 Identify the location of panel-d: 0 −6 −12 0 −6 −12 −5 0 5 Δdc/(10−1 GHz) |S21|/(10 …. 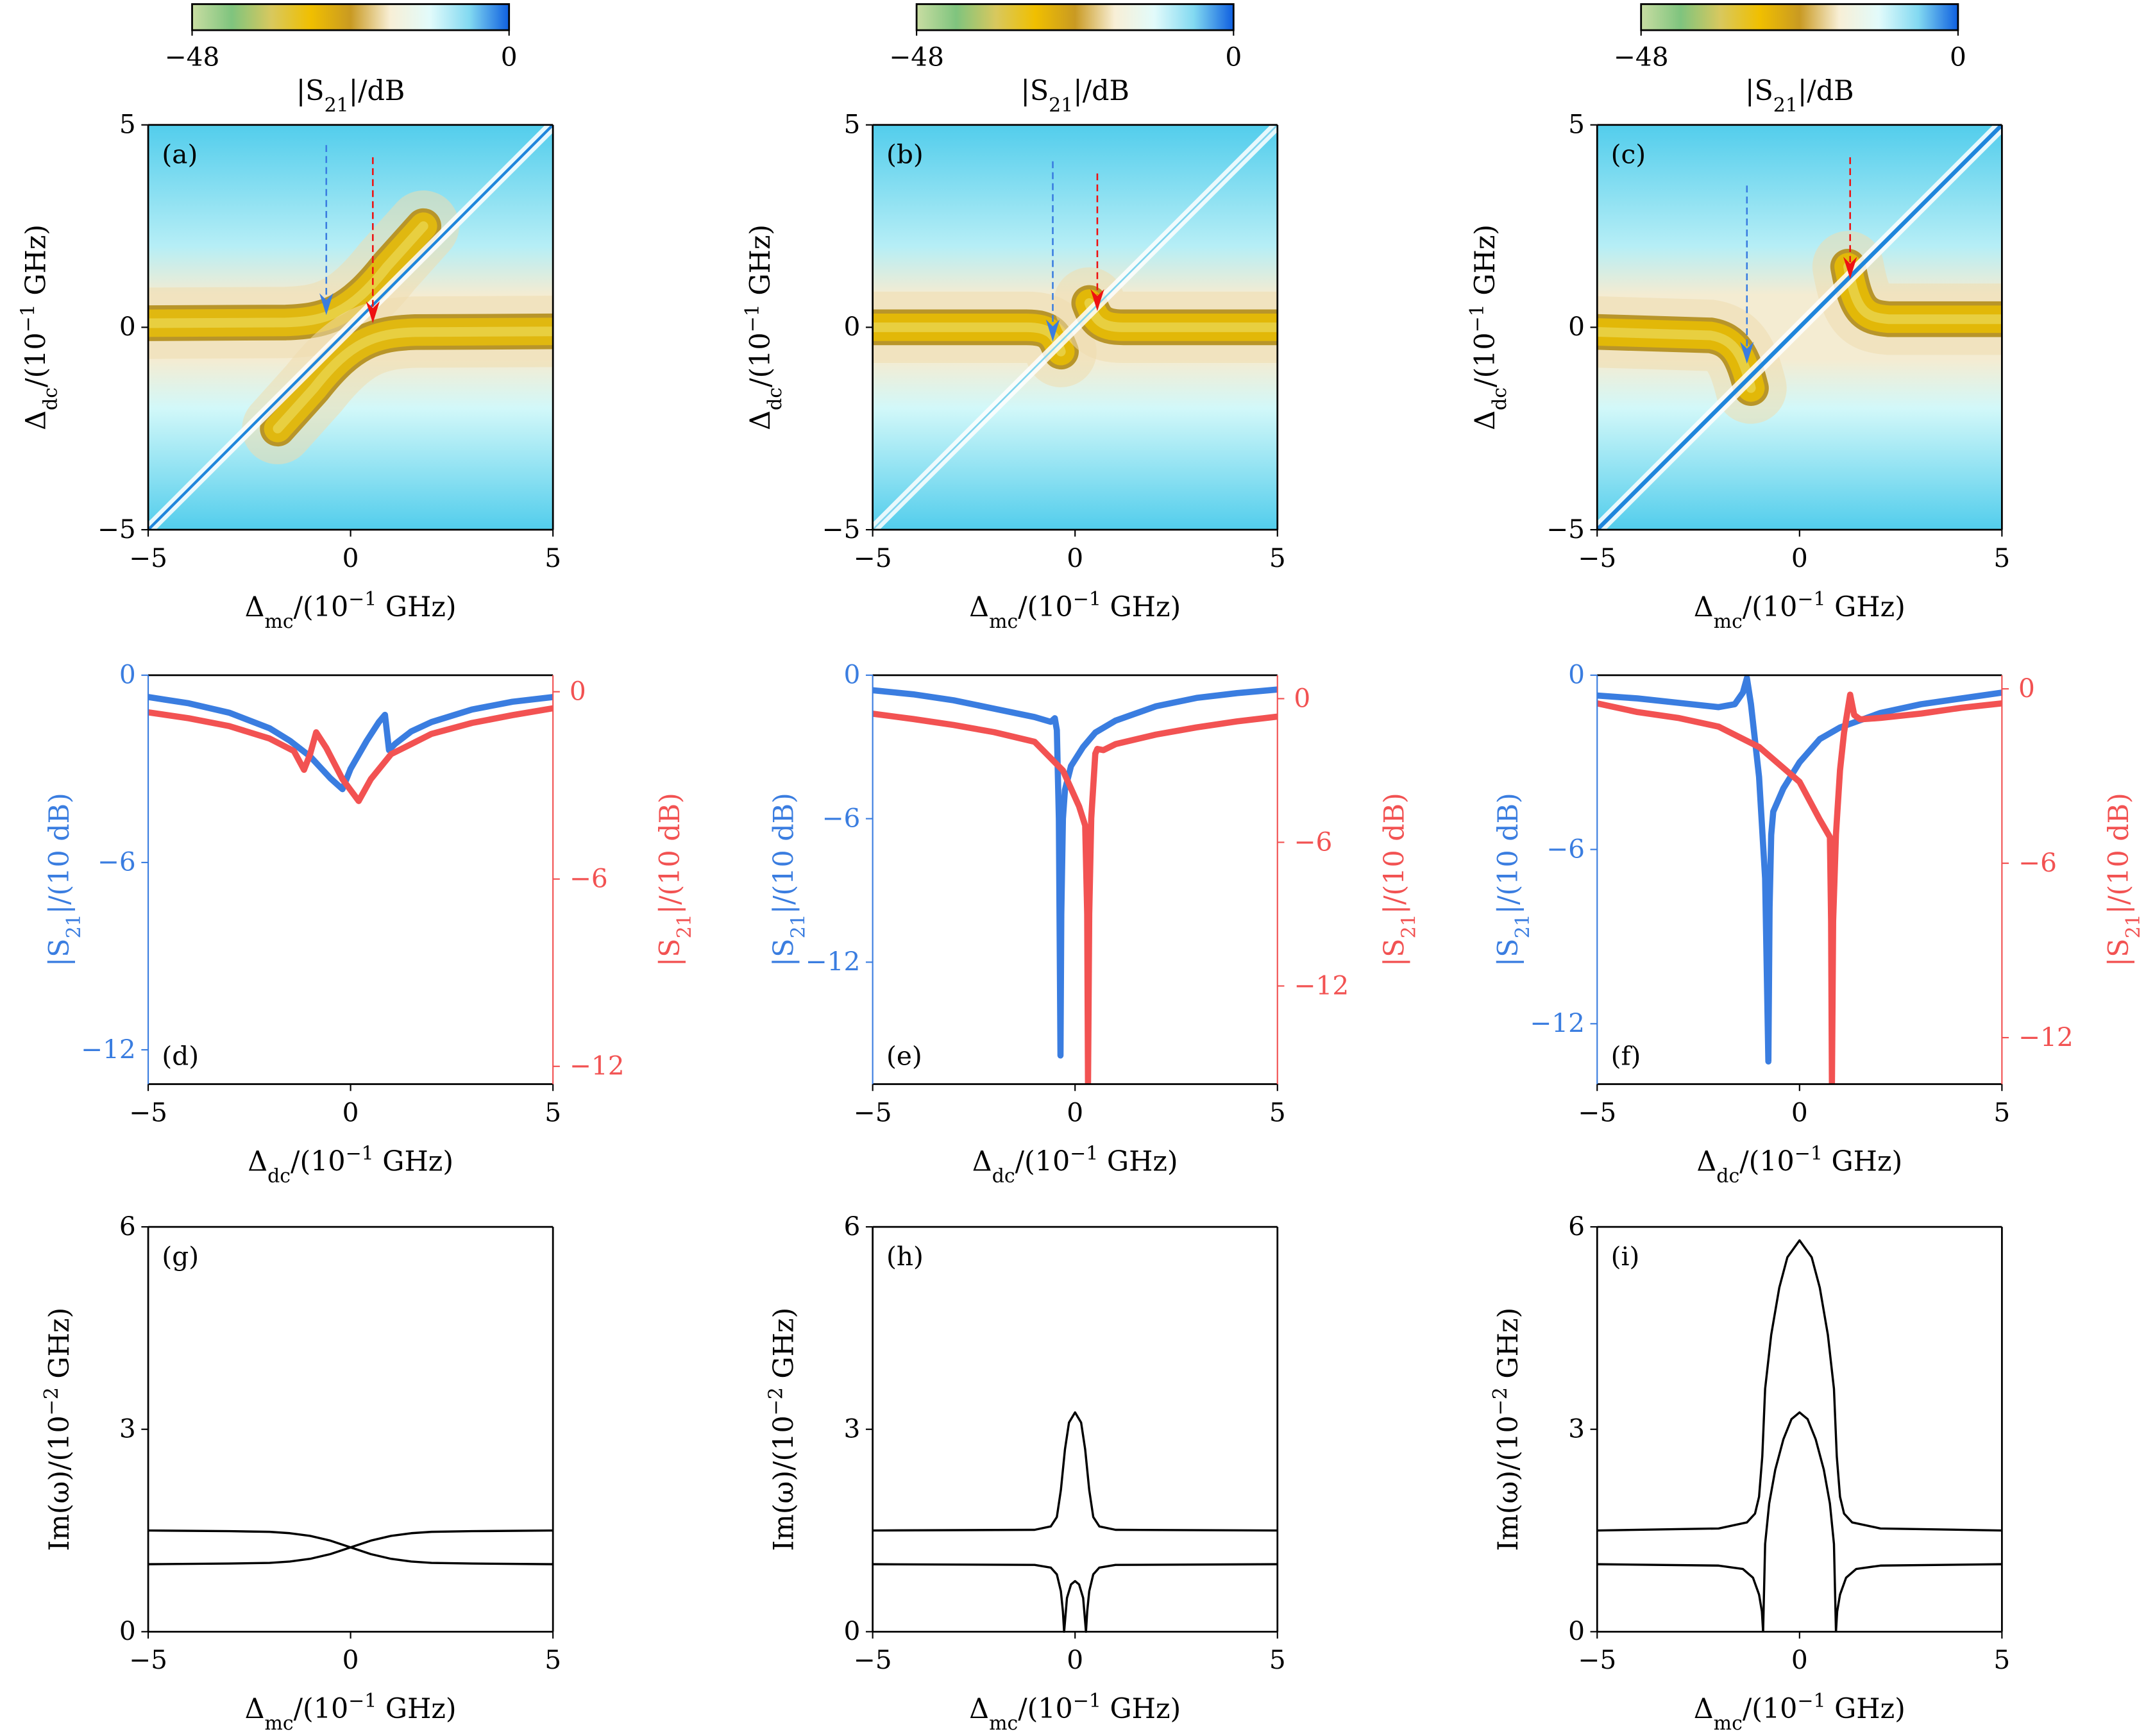
(370, 923).